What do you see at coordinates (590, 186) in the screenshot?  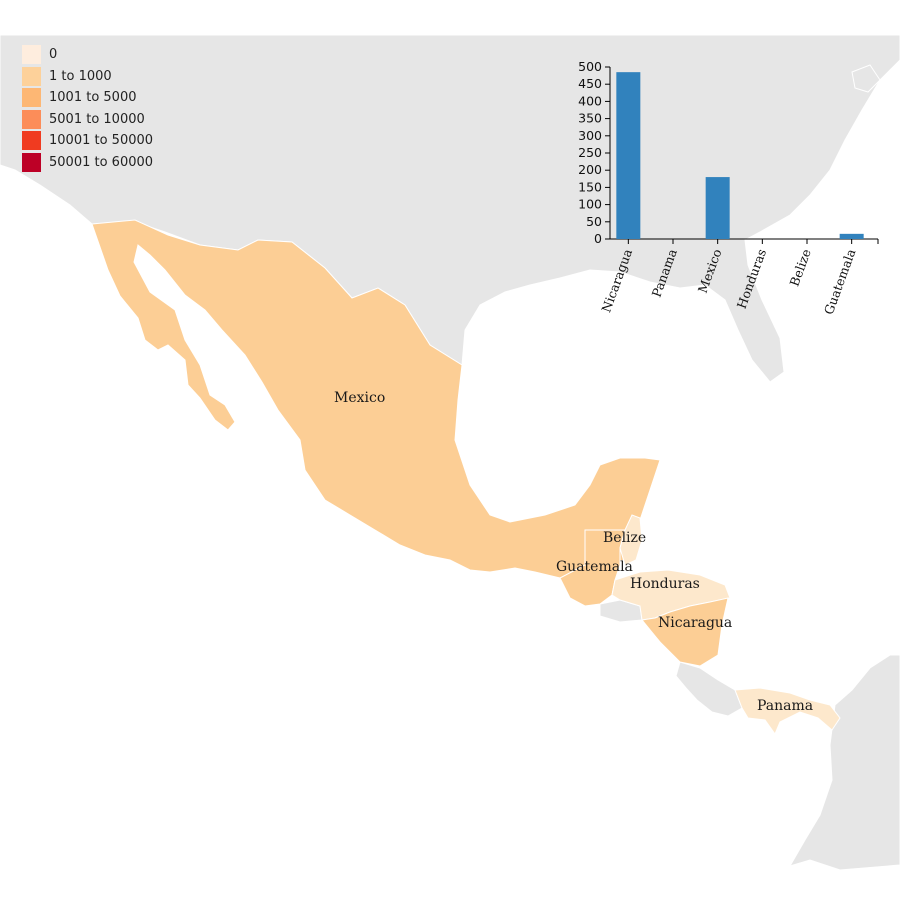 I see `y-tick-label: 150` at bounding box center [590, 186].